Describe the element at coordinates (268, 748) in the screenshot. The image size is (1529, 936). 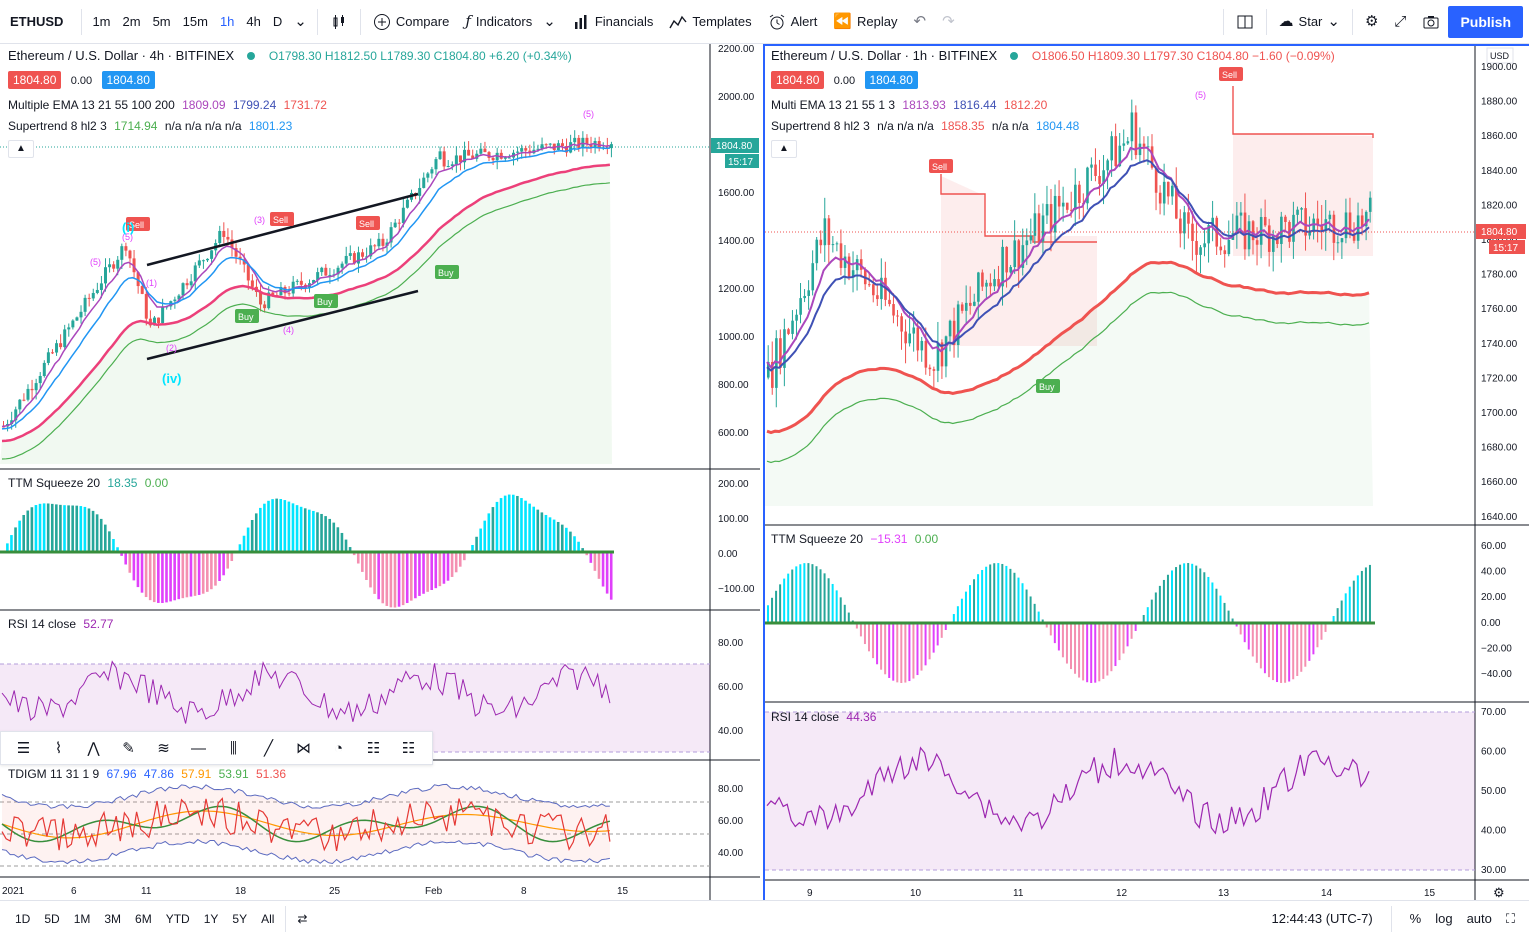
I see `draw-tool-trendline: ╱` at that location.